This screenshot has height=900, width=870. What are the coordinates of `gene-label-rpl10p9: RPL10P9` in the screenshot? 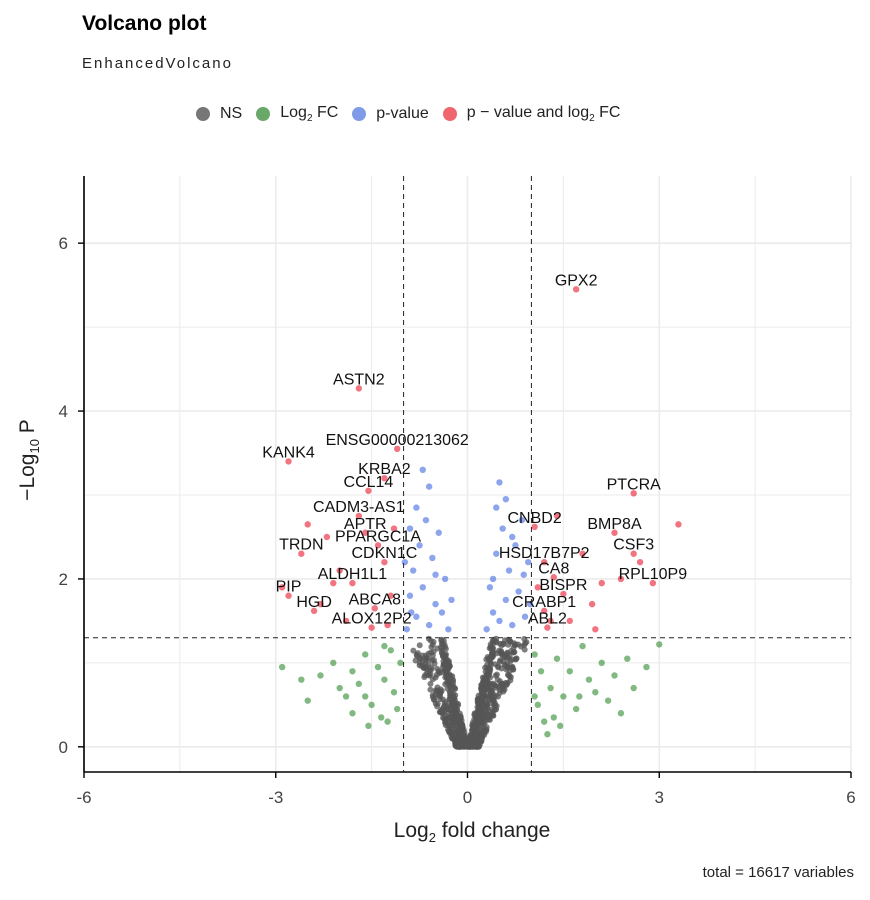 It's located at (653, 574).